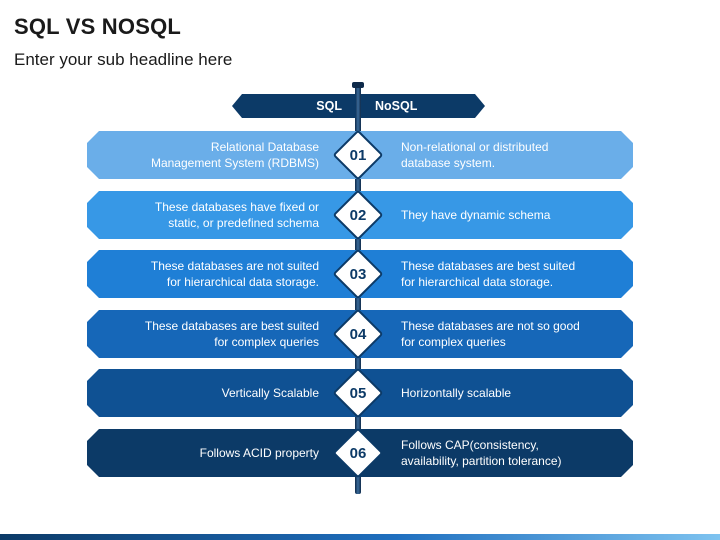 Image resolution: width=720 pixels, height=540 pixels. What do you see at coordinates (358, 393) in the screenshot?
I see `row-number: 05` at bounding box center [358, 393].